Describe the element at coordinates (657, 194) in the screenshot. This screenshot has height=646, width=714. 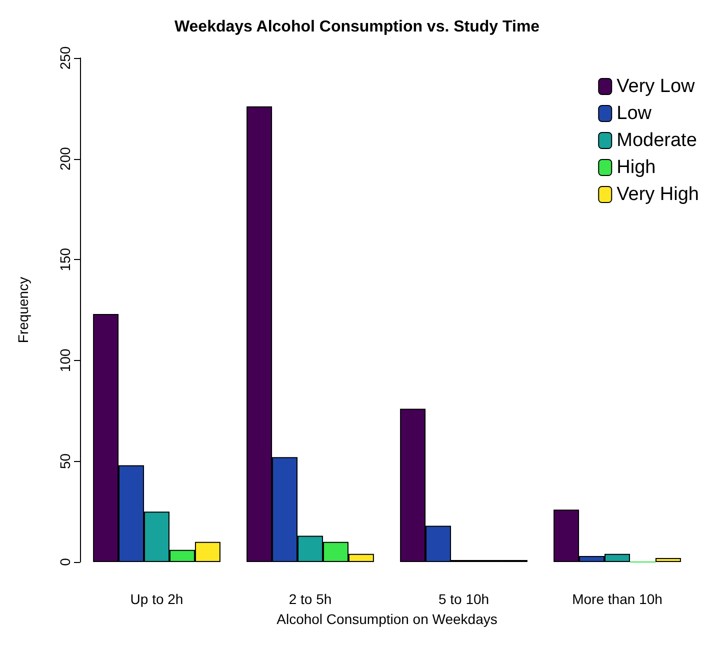
I see `legend-label: Very High` at that location.